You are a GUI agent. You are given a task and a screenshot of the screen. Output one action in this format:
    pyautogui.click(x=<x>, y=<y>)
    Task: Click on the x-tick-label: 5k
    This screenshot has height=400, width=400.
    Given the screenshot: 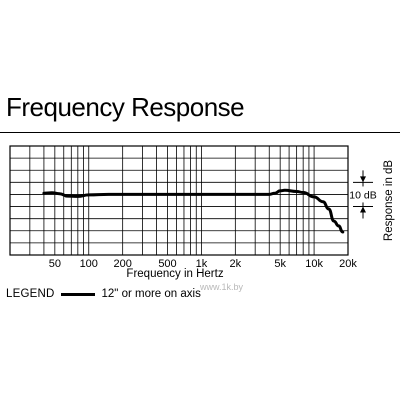 What is the action you would take?
    pyautogui.click(x=280, y=264)
    